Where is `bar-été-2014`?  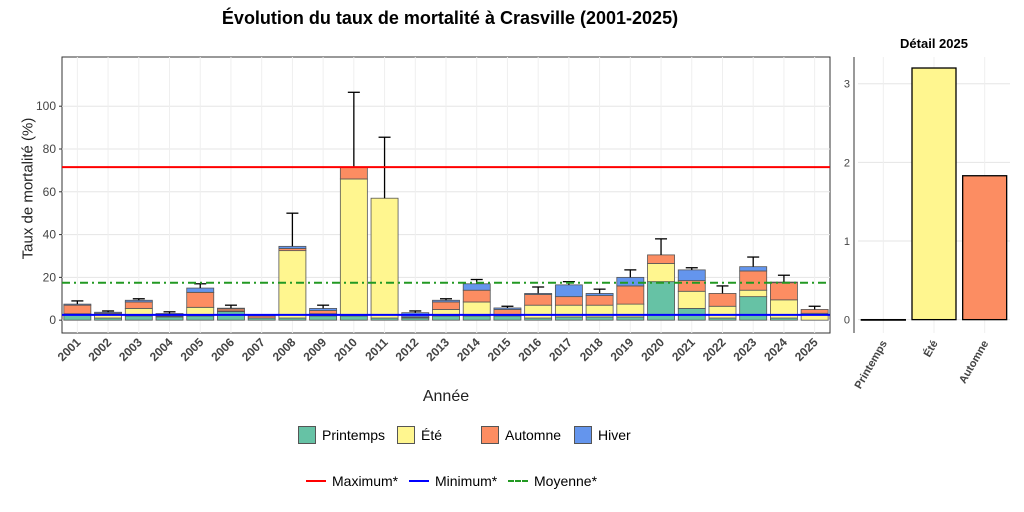
bar-été-2014 is located at coordinates (476, 309).